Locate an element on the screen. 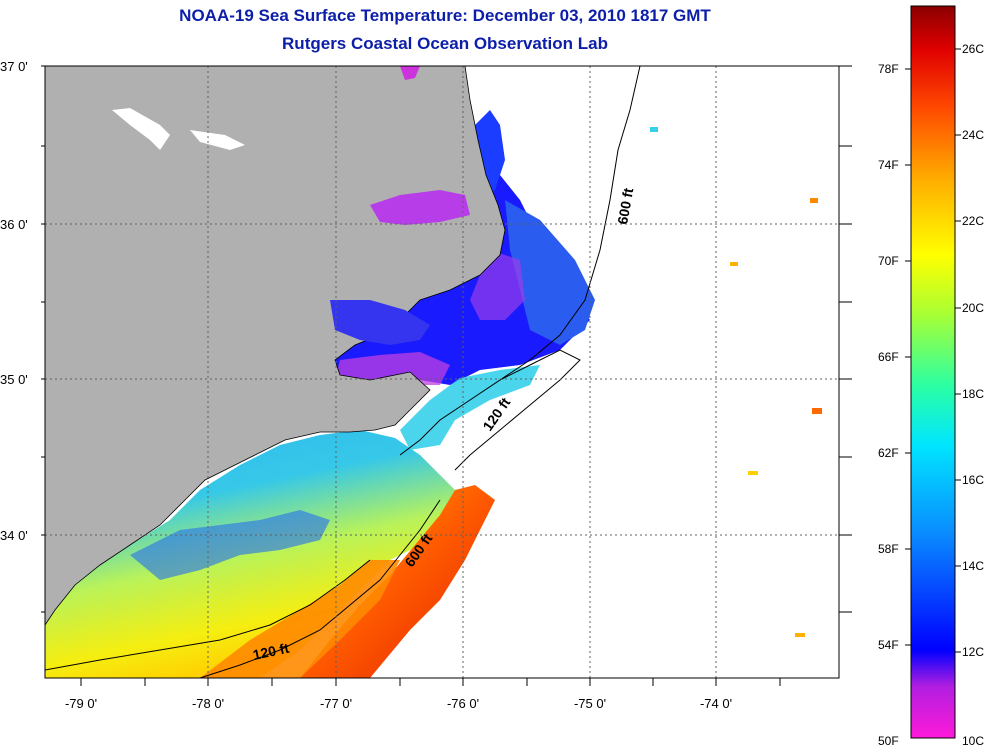 The width and height of the screenshot is (992, 754). lat-label-34: 34 0' is located at coordinates (14, 535).